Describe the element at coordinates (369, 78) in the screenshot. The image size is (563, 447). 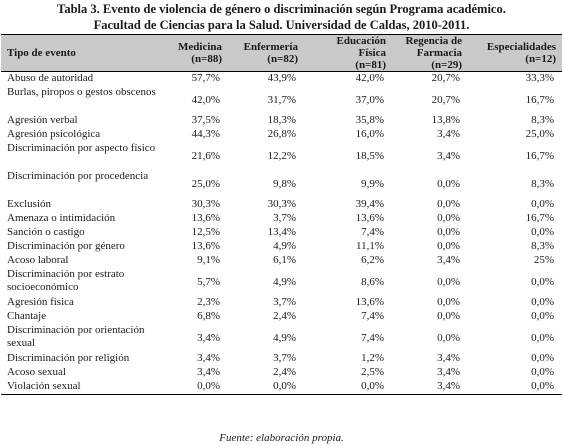
I see `cell-value: 42,0%` at that location.